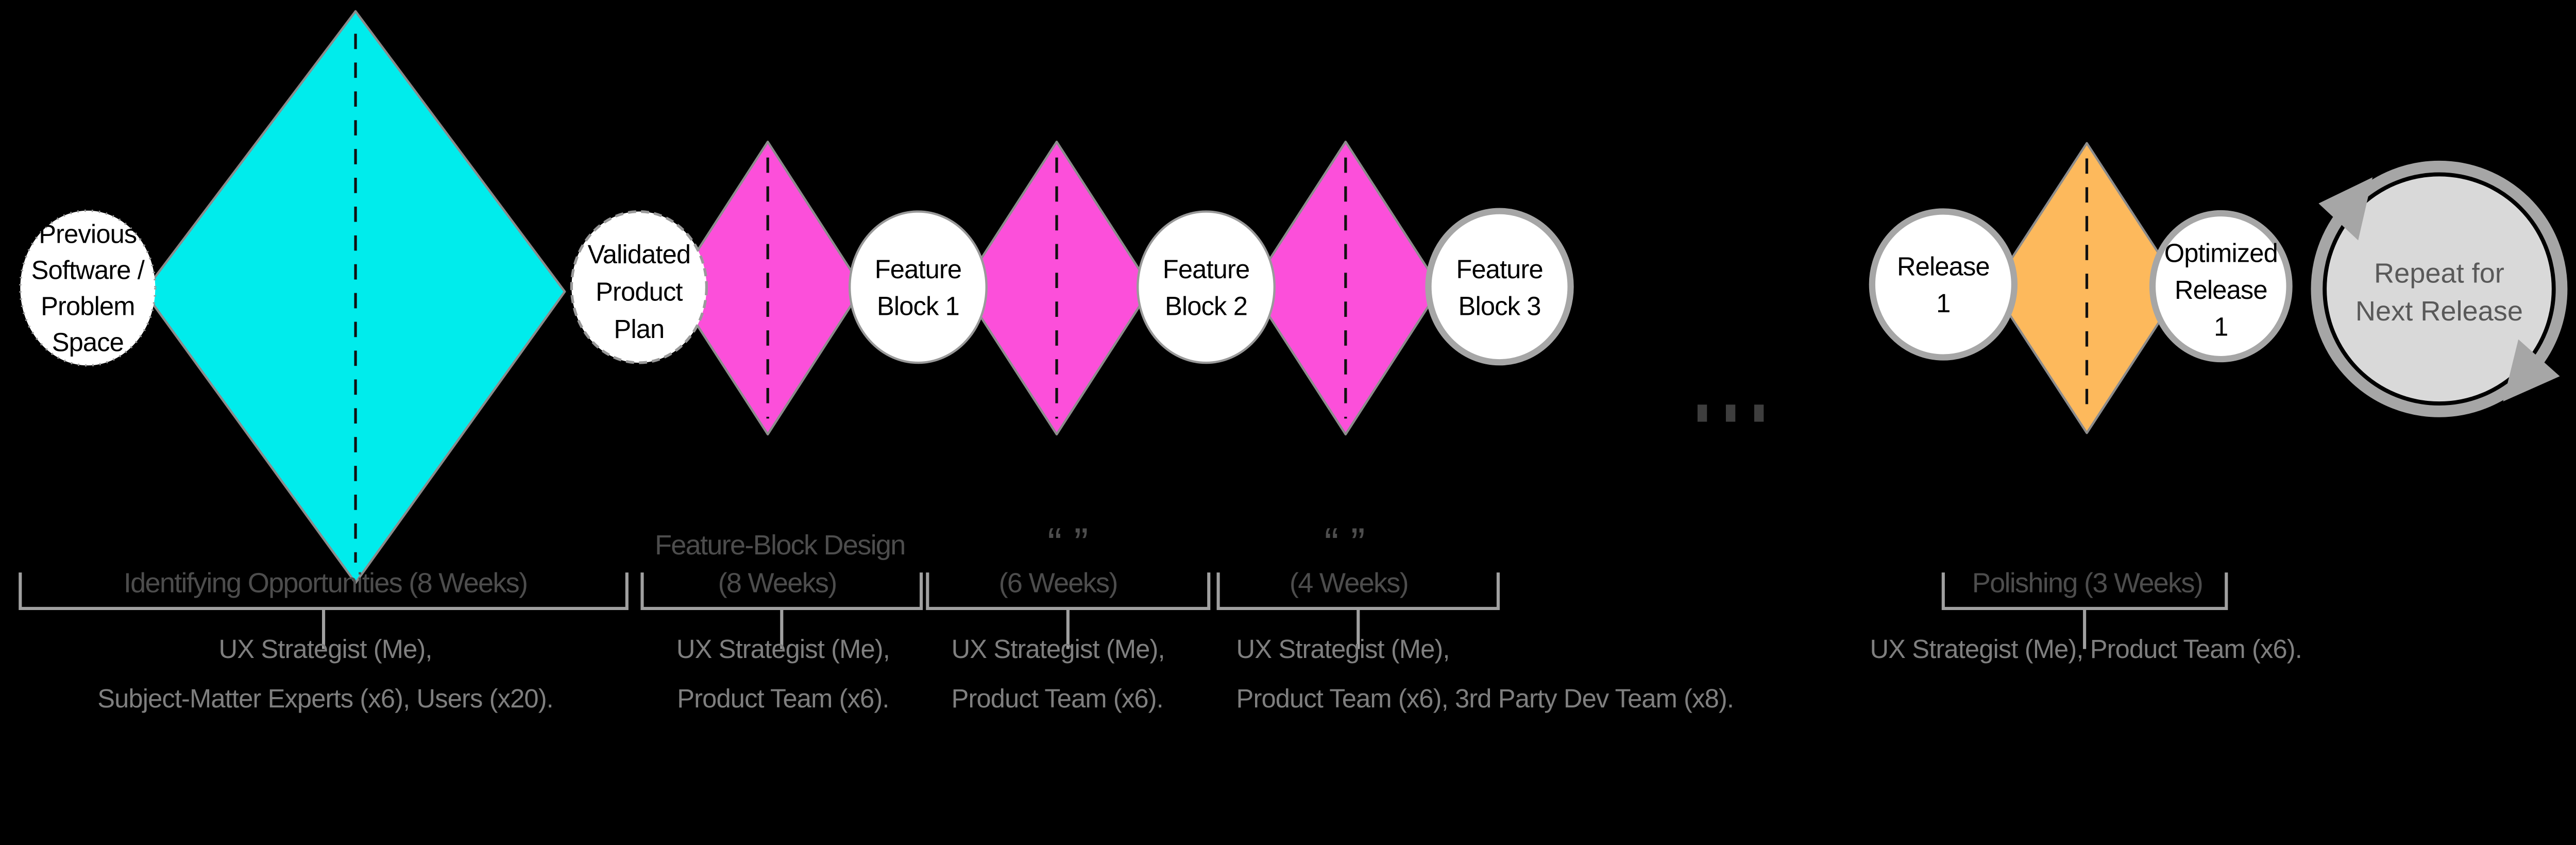 Image resolution: width=2576 pixels, height=845 pixels. Describe the element at coordinates (325, 649) in the screenshot. I see `people-identifying-line1: UX Strategist (Me),` at that location.